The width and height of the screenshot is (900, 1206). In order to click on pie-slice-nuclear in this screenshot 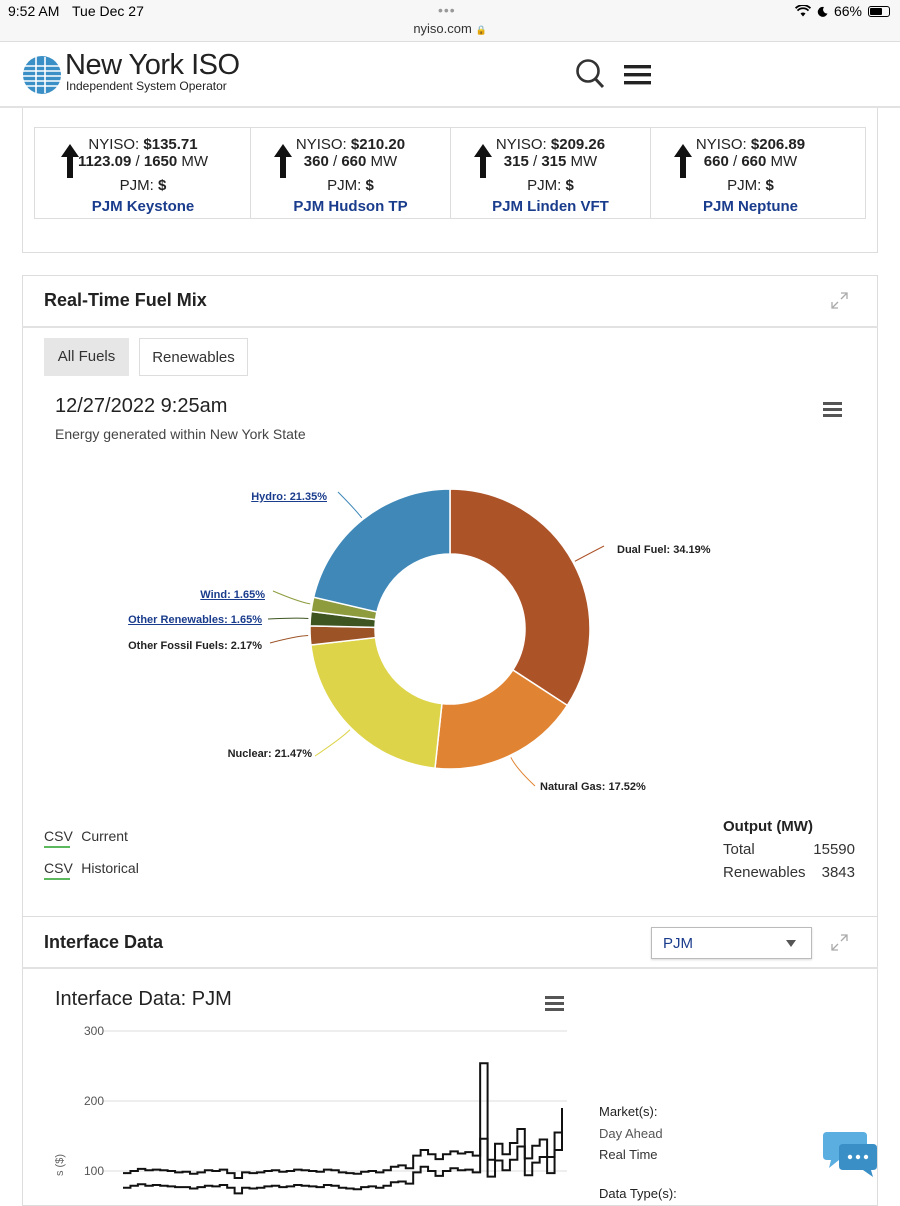, I will do `click(376, 703)`.